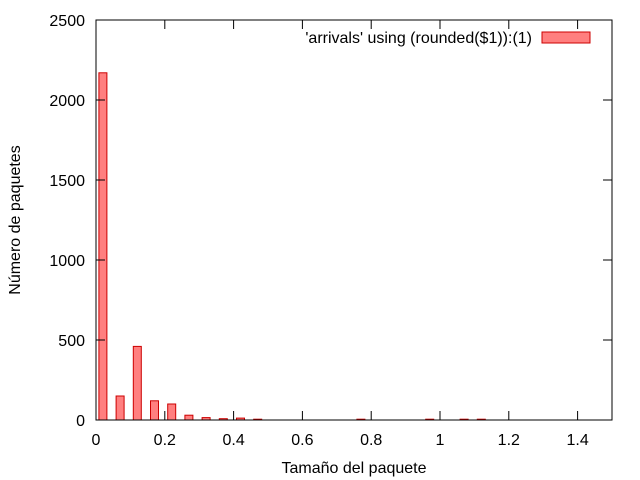 Image resolution: width=640 pixels, height=480 pixels. I want to click on x-tick-label-7: 1.4, so click(577, 440).